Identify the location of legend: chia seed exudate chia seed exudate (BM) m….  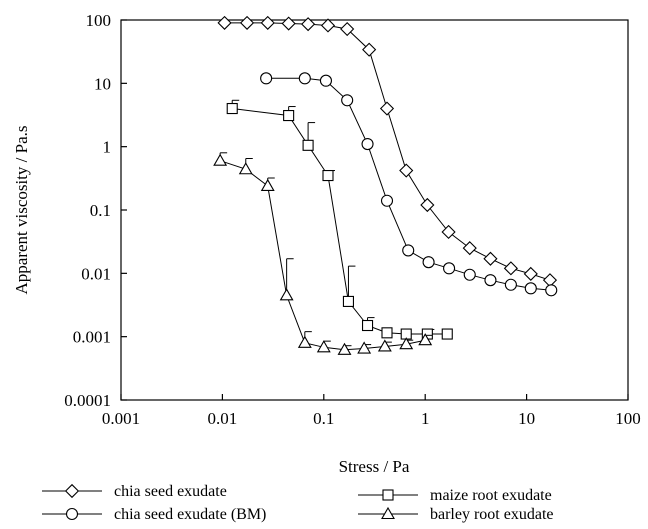
(298, 503).